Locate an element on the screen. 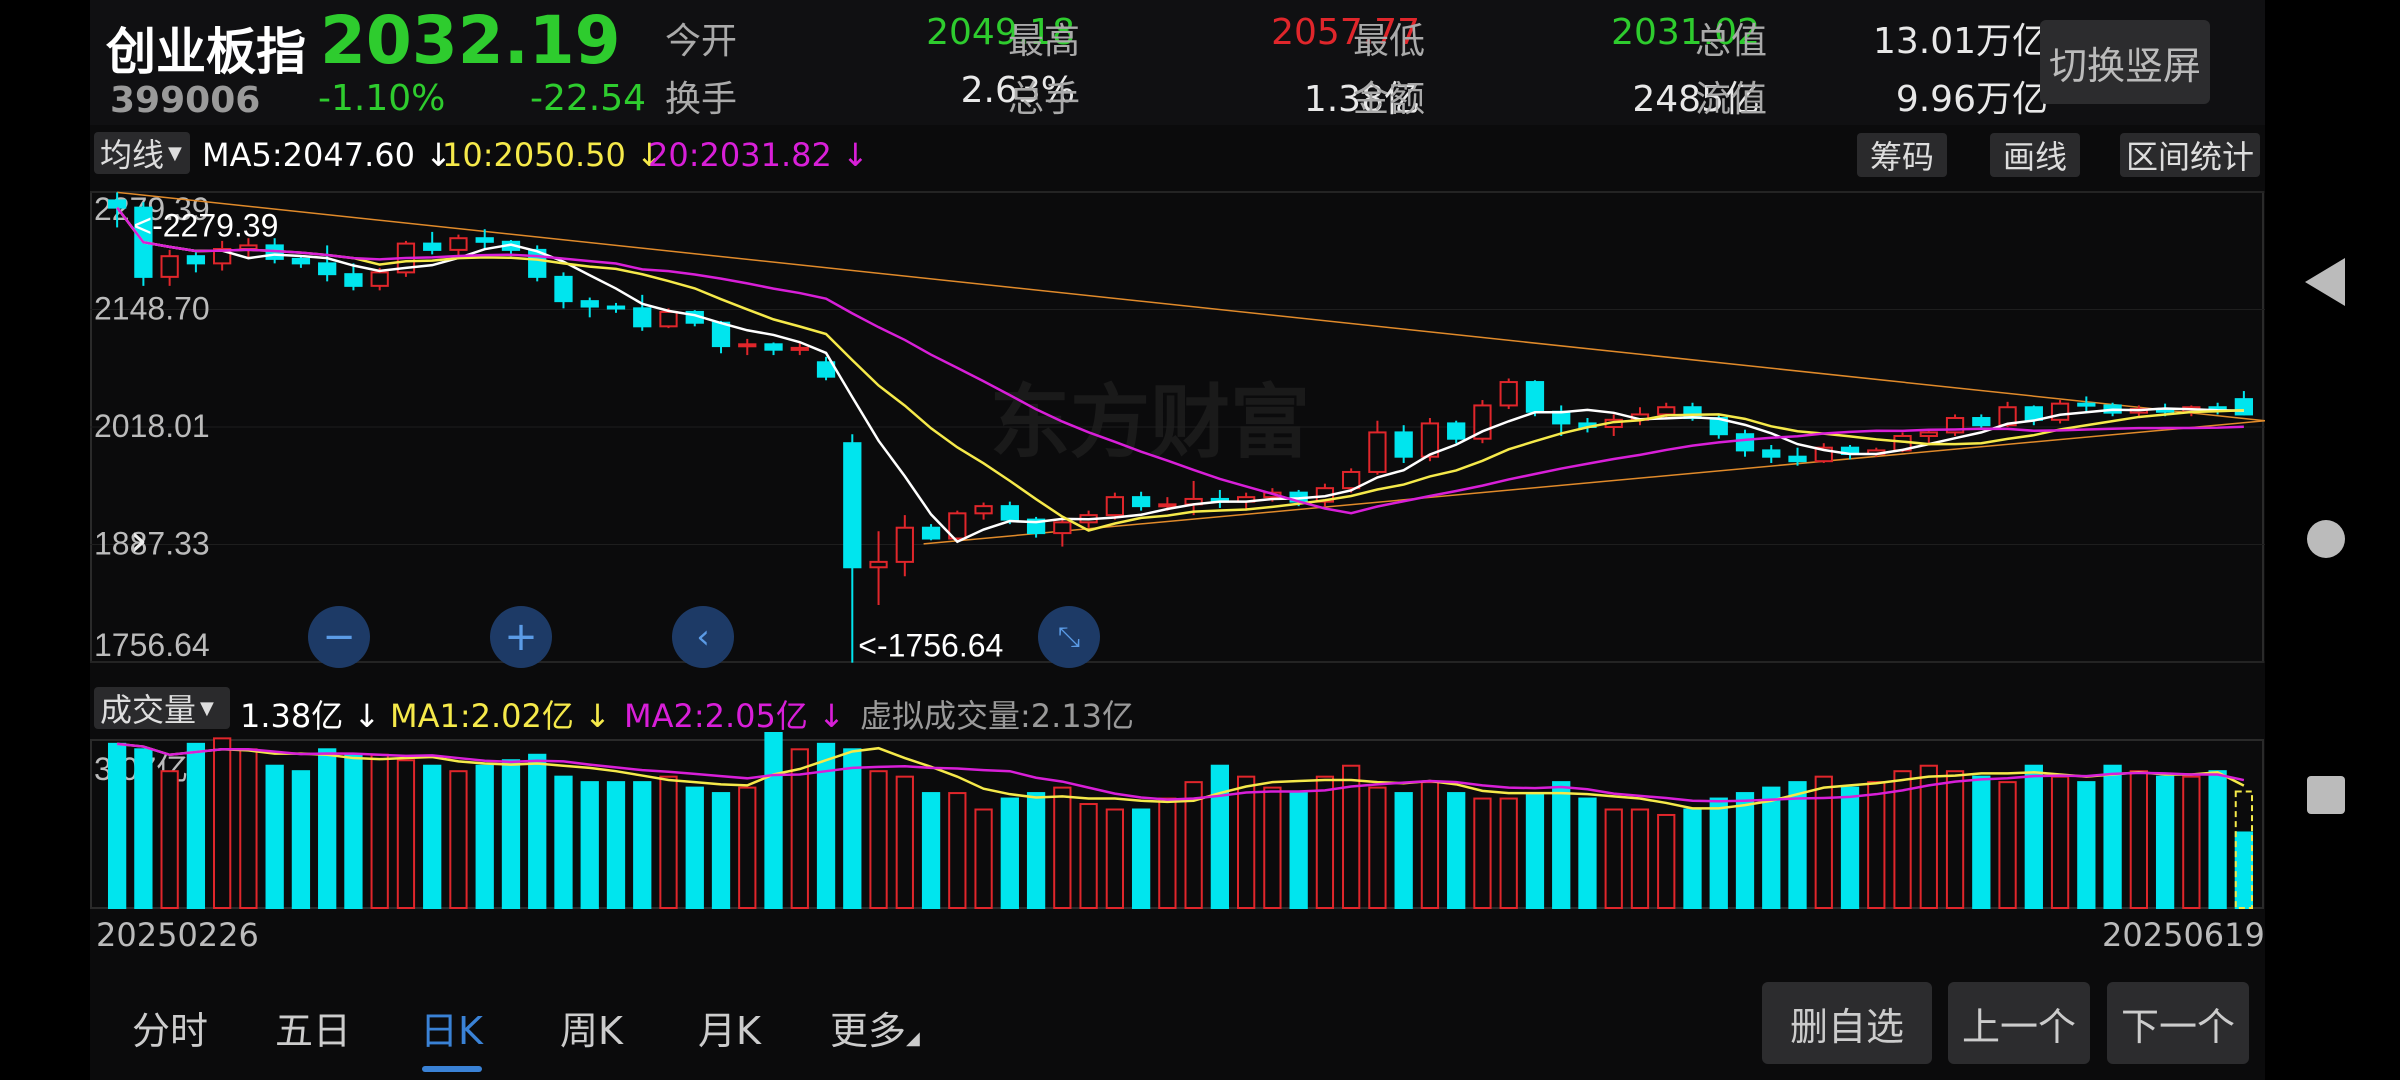 The width and height of the screenshot is (2400, 1080). zoom-in-button: + is located at coordinates (521, 637).